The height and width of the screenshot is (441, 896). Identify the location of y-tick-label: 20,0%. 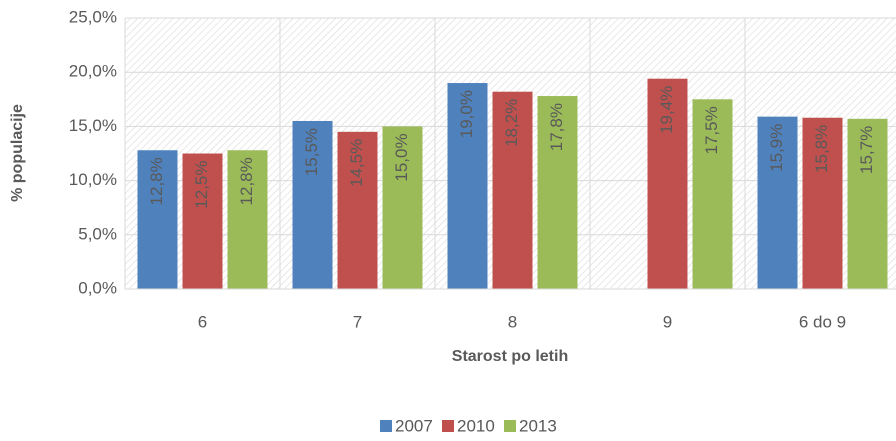
(93, 71).